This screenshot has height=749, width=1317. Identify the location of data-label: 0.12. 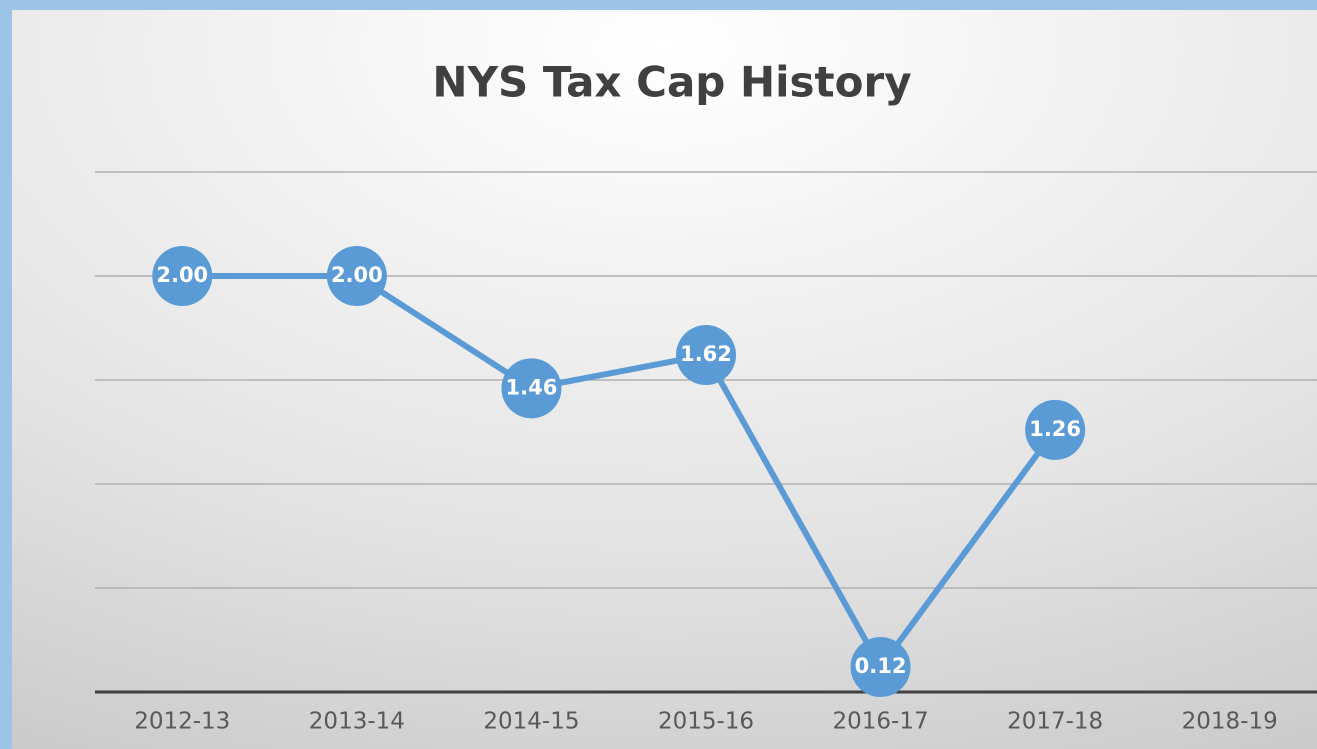
(881, 666).